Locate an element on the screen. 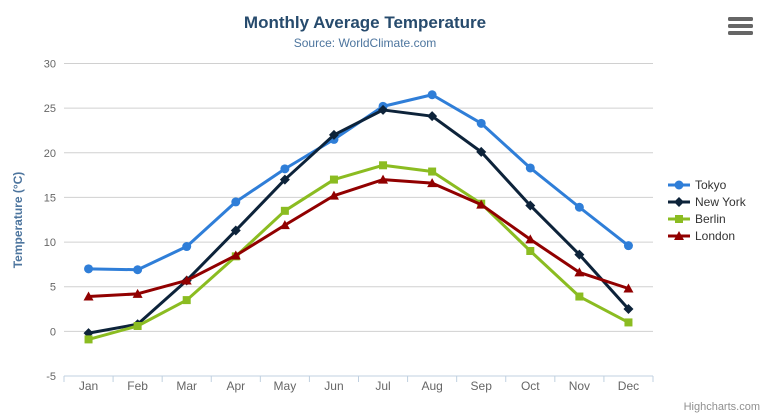 This screenshot has height=416, width=769. x-axis-label: Jan is located at coordinates (88, 386).